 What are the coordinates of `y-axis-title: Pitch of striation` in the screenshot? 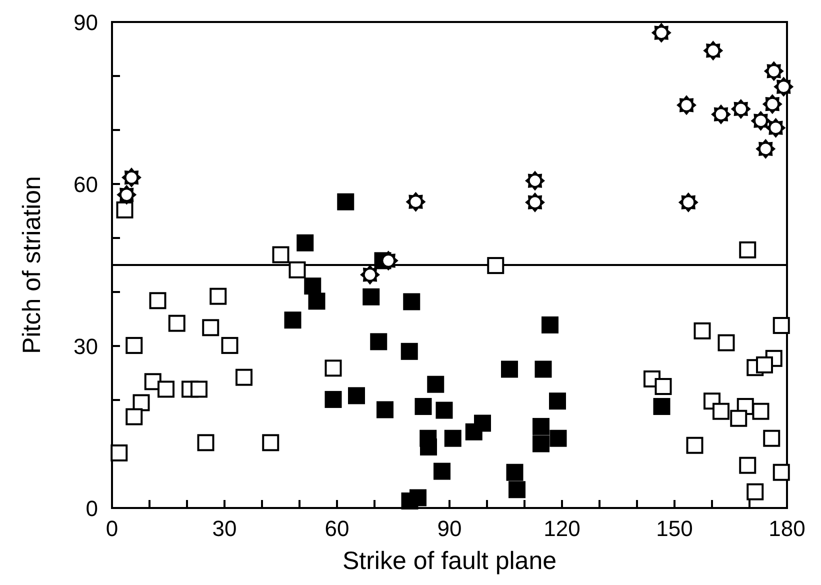 It's located at (32, 265).